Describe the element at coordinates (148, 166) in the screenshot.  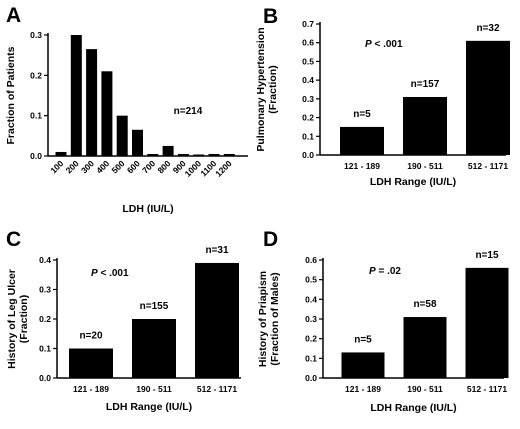
I see `x-tick-label: 700` at that location.